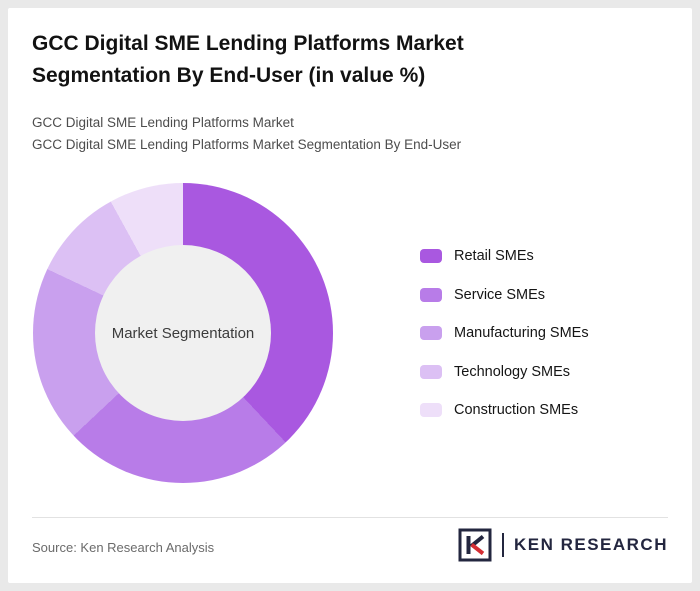 This screenshot has width=700, height=591. I want to click on ken-research-logo: KEN RESEARCH, so click(563, 545).